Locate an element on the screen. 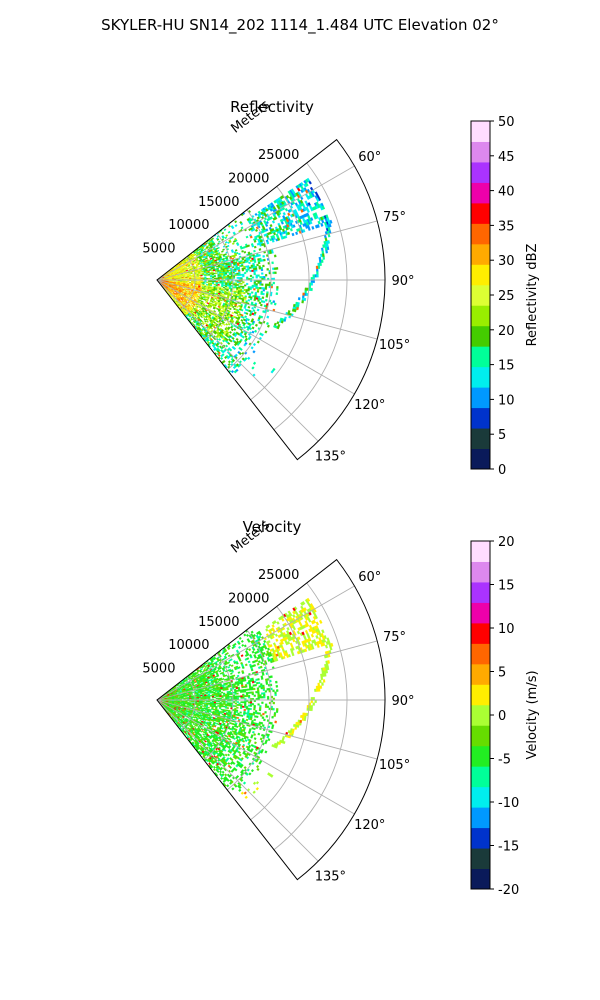 Image resolution: width=600 pixels, height=1000 pixels. echo-color-band is located at coordinates (287, 698).